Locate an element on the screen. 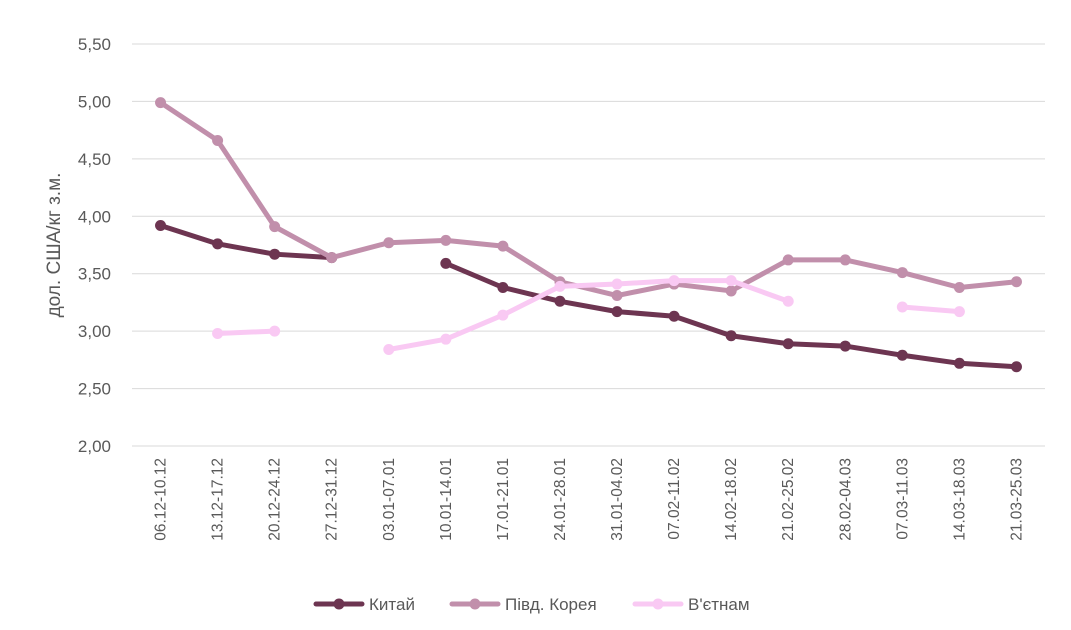  y-axis-ticks: 2,00 2,50 3,00 3,50 4,00 4,50 5,00 5,50 is located at coordinates (94, 245).